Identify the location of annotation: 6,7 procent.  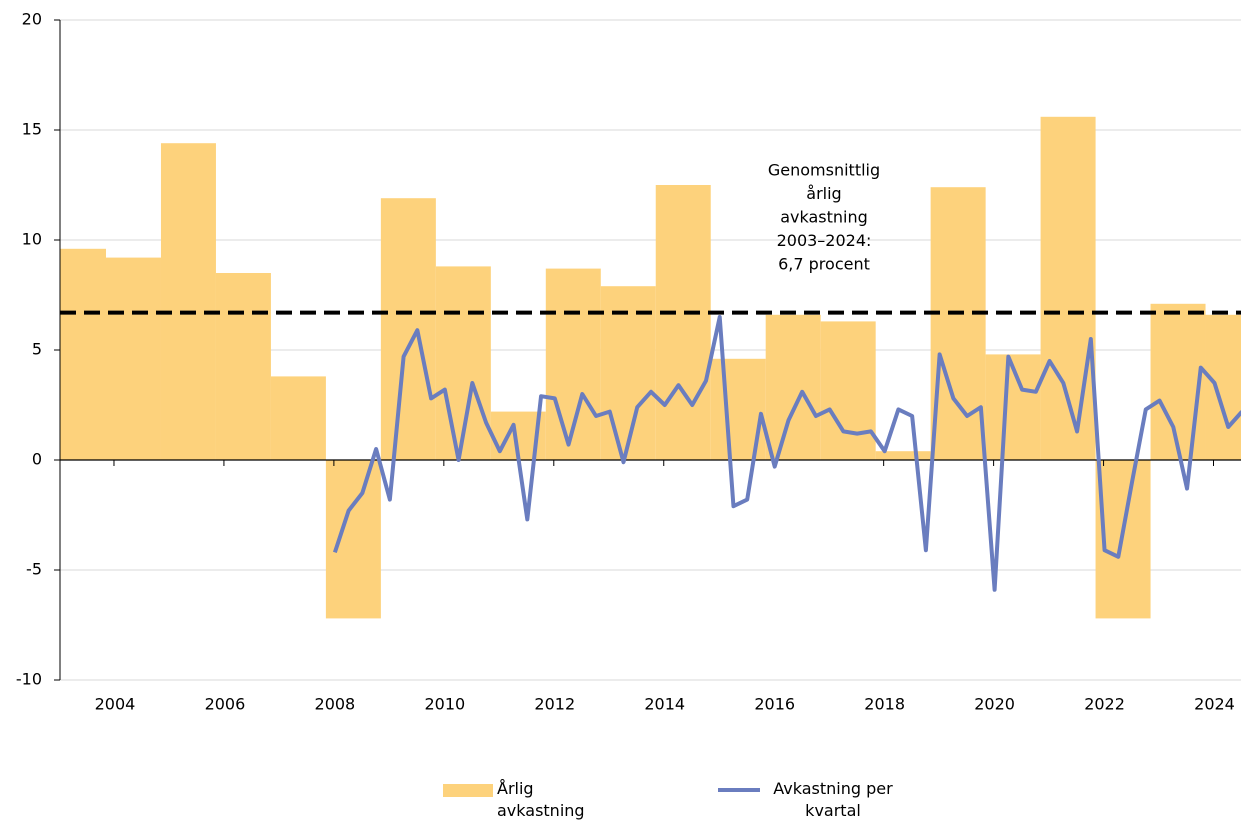
(824, 264).